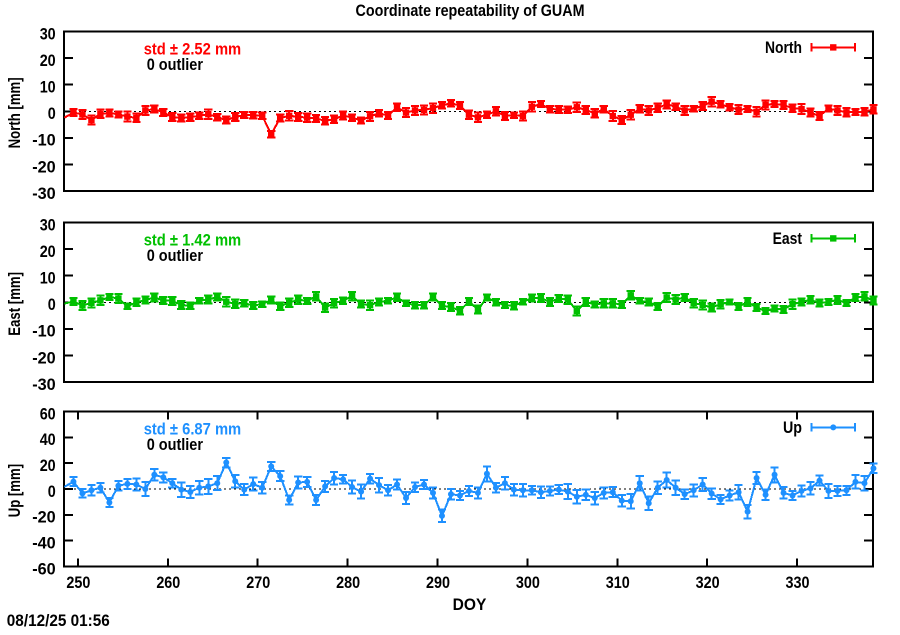  I want to click on svg-text: 290, so click(438, 582).